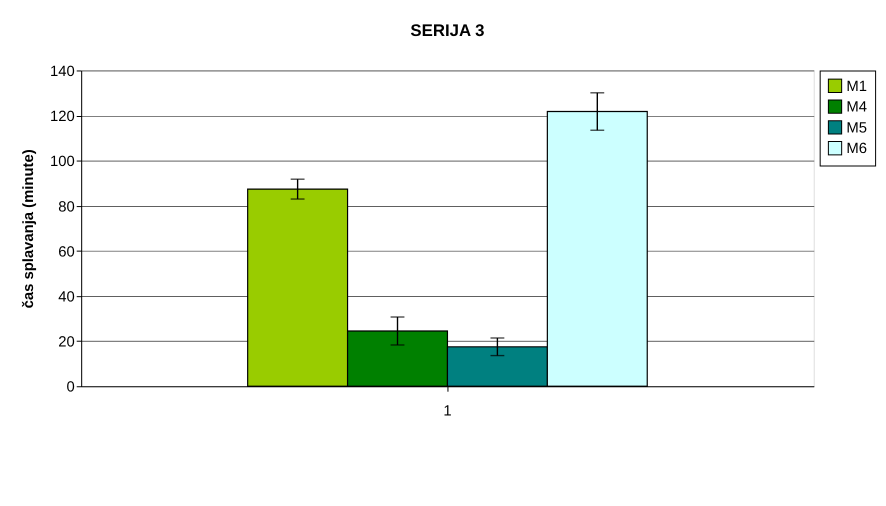  I want to click on y-tick-label: 40, so click(66, 297).